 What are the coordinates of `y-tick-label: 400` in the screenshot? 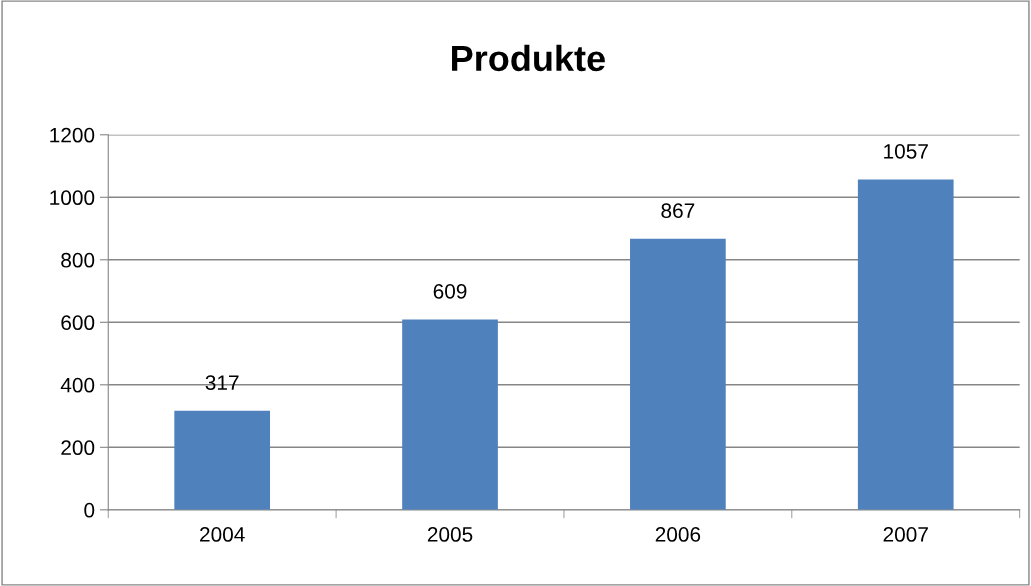 It's located at (77, 385).